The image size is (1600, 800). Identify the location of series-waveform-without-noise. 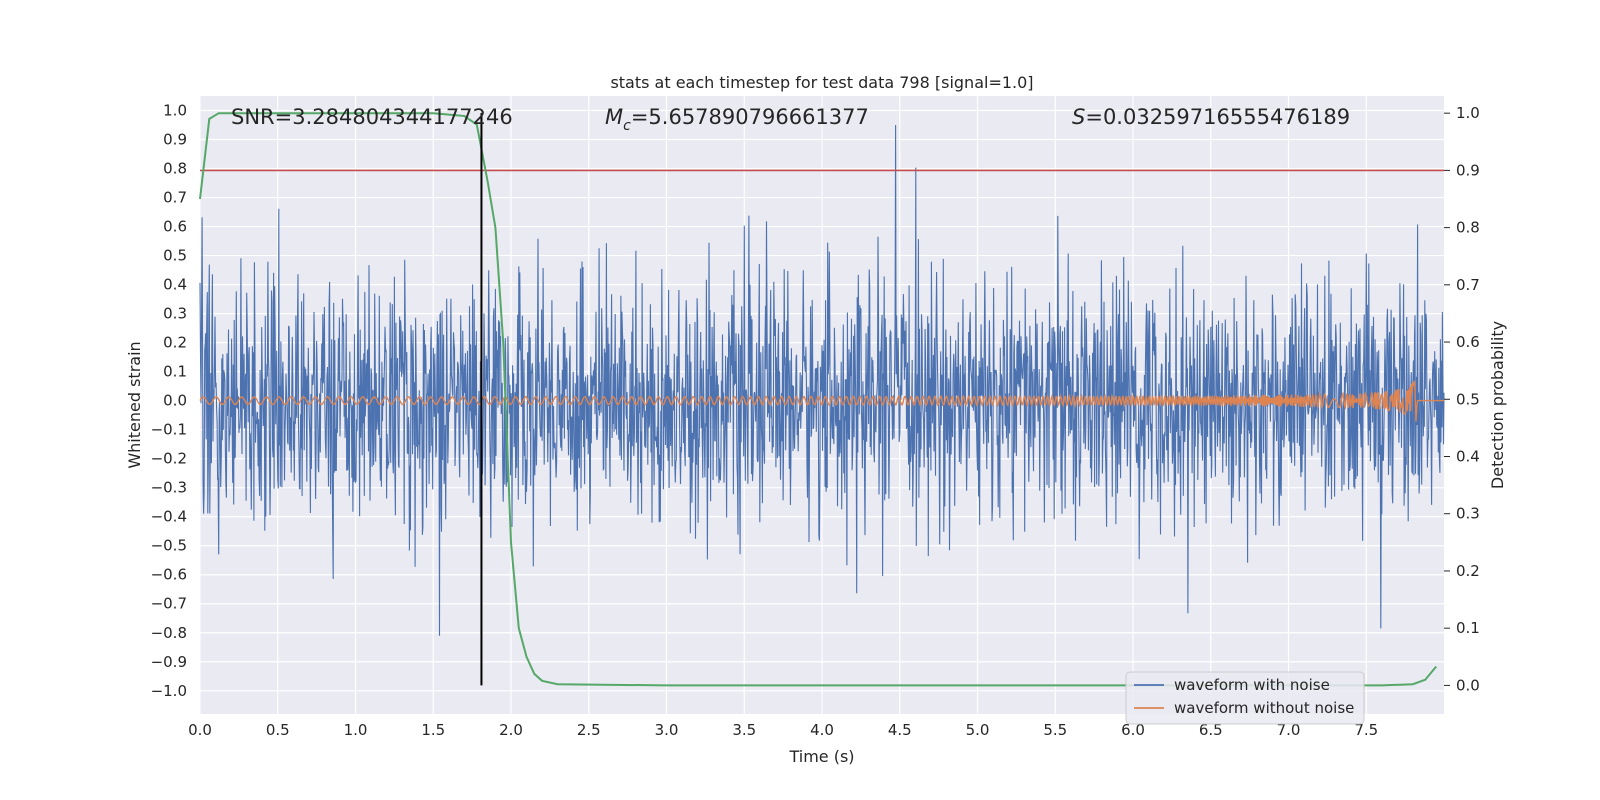
(821, 401).